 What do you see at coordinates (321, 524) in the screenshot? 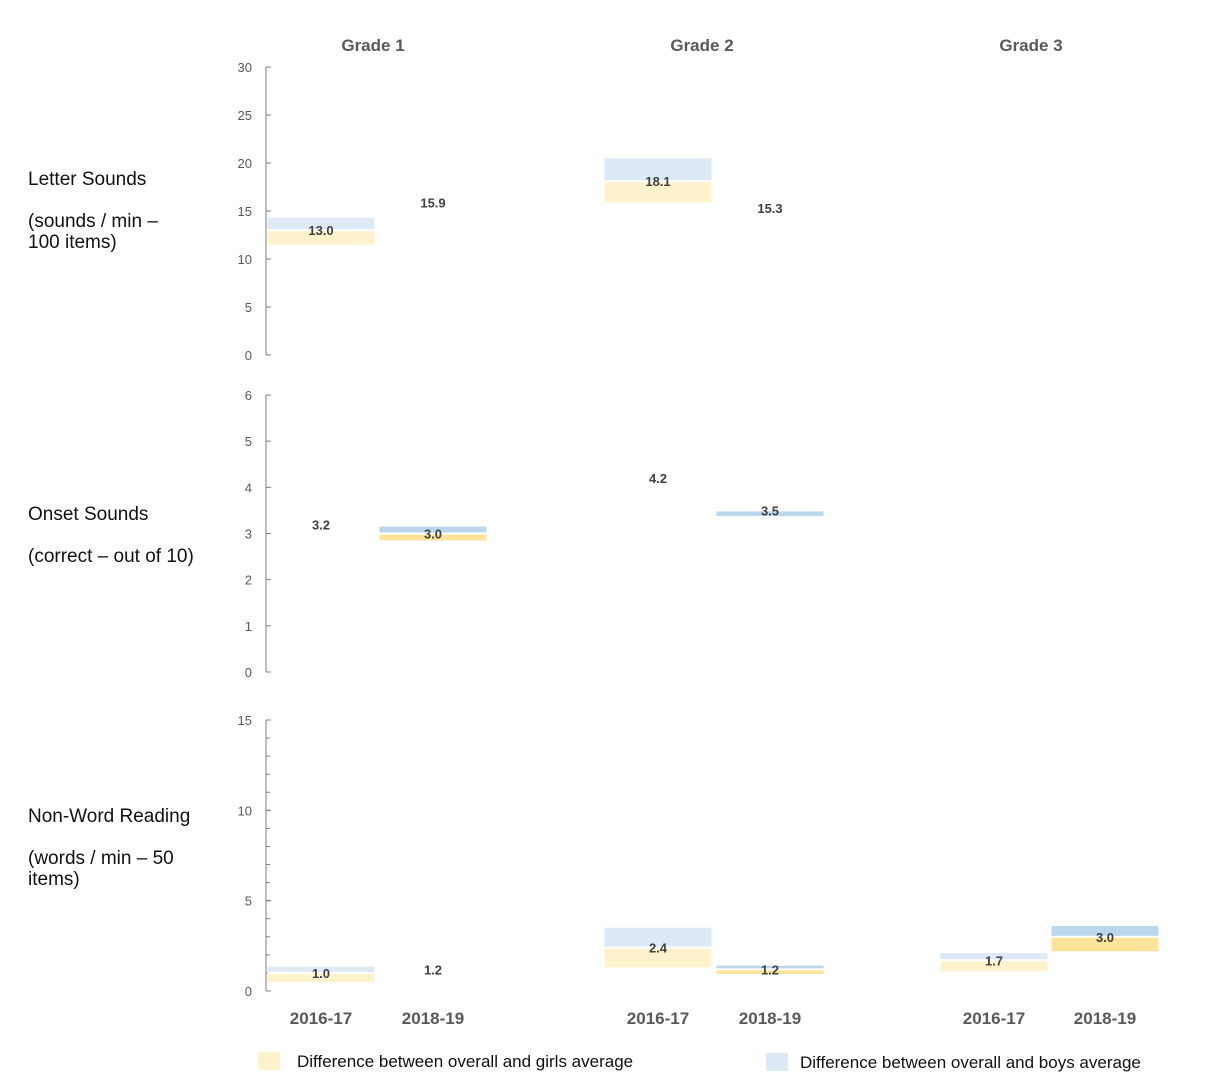
I see `value-label: 3.2` at bounding box center [321, 524].